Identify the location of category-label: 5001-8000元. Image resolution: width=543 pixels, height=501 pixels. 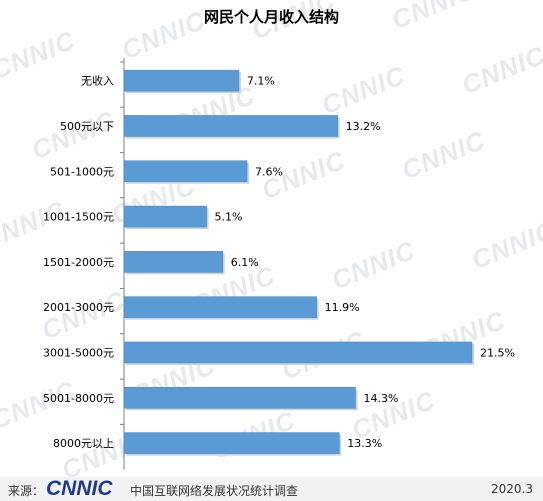
(78, 398).